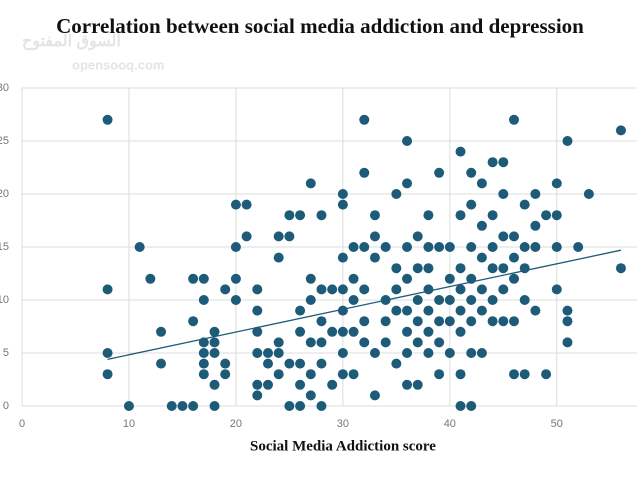 Image resolution: width=640 pixels, height=480 pixels. Describe the element at coordinates (557, 424) in the screenshot. I see `x-tick-label: 50` at that location.